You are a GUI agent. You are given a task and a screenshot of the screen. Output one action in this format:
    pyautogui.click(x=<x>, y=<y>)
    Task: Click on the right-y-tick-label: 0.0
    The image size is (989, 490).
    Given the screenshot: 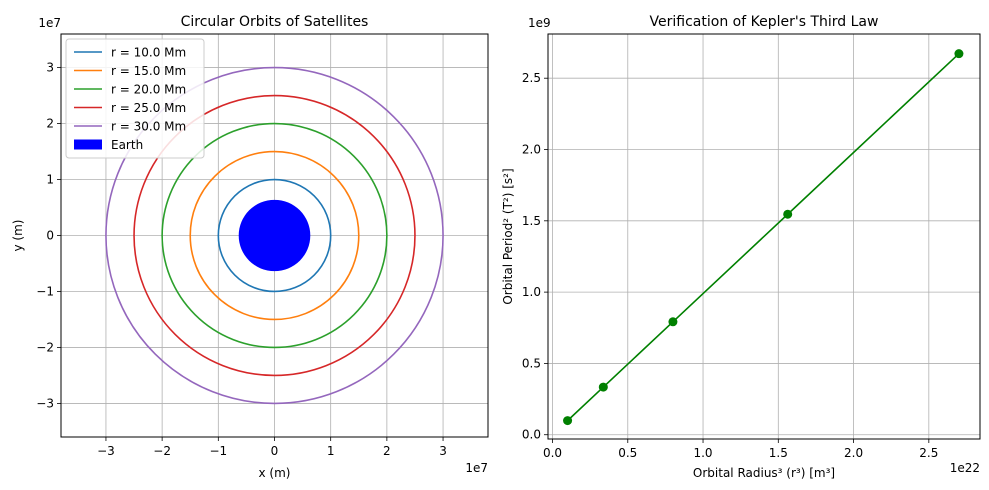 What is the action you would take?
    pyautogui.click(x=531, y=435)
    